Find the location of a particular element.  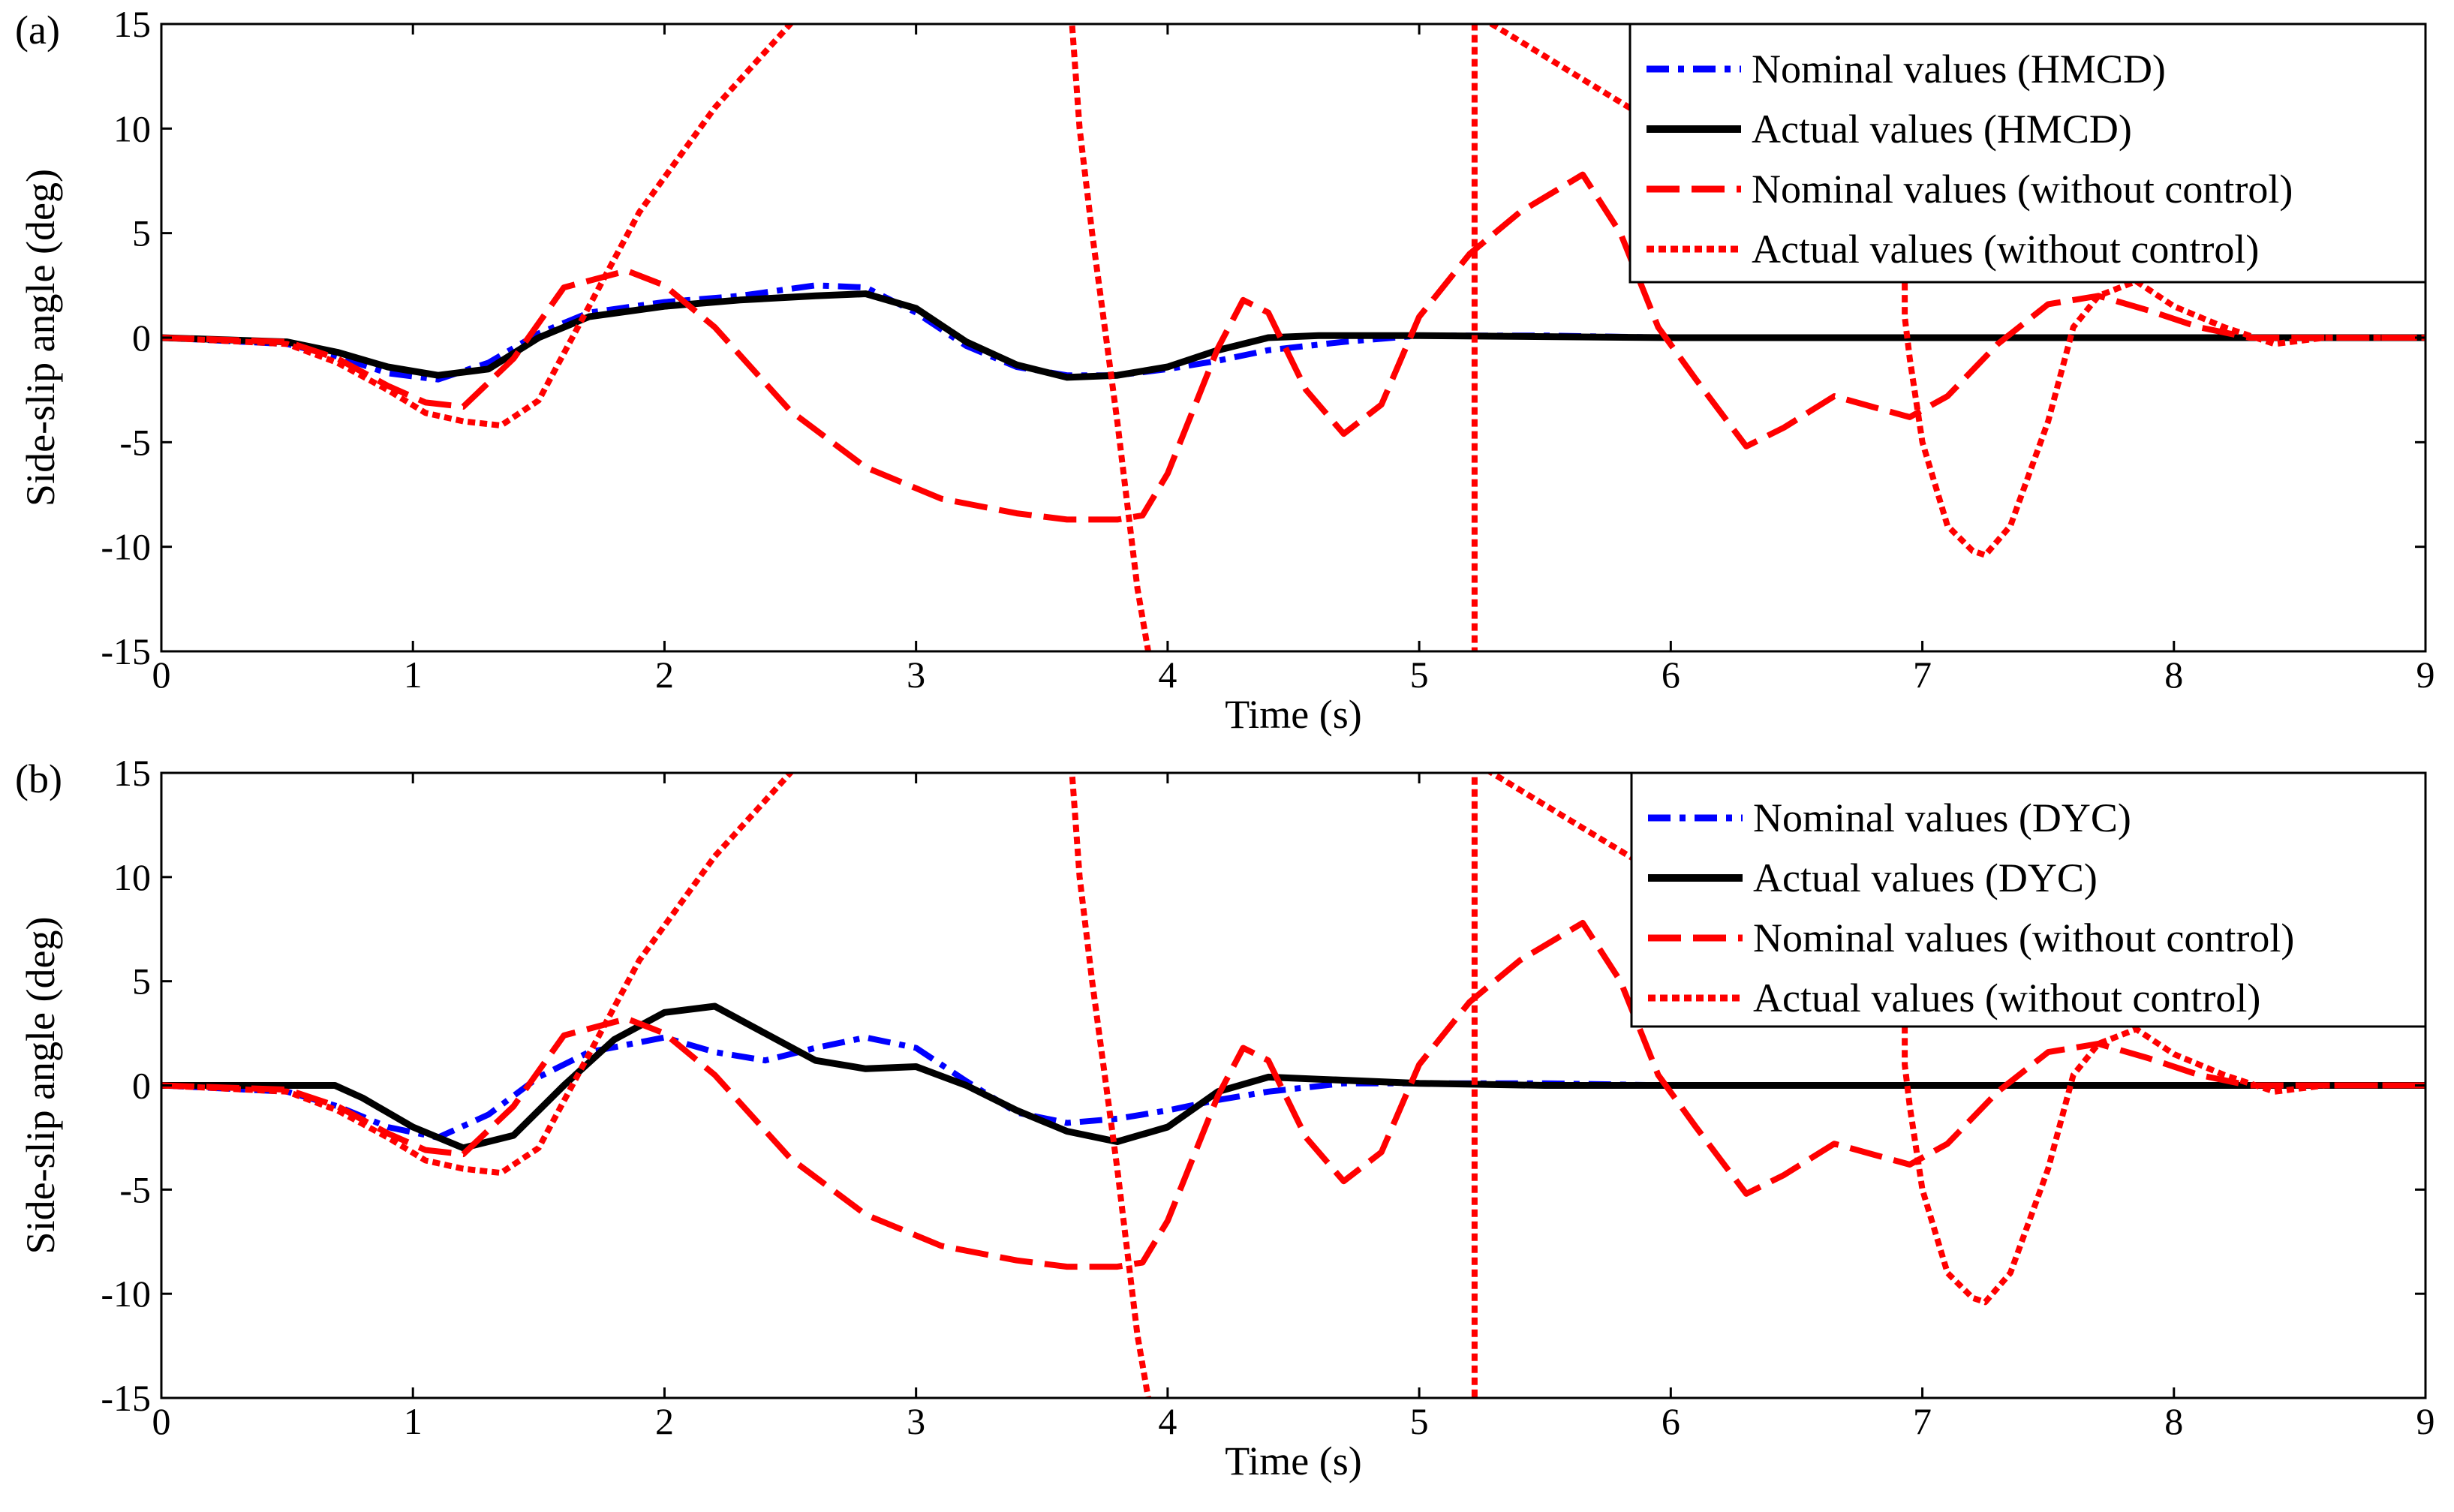

legend-label-0: Nominal values (DYC) is located at coordinates (1942, 817).